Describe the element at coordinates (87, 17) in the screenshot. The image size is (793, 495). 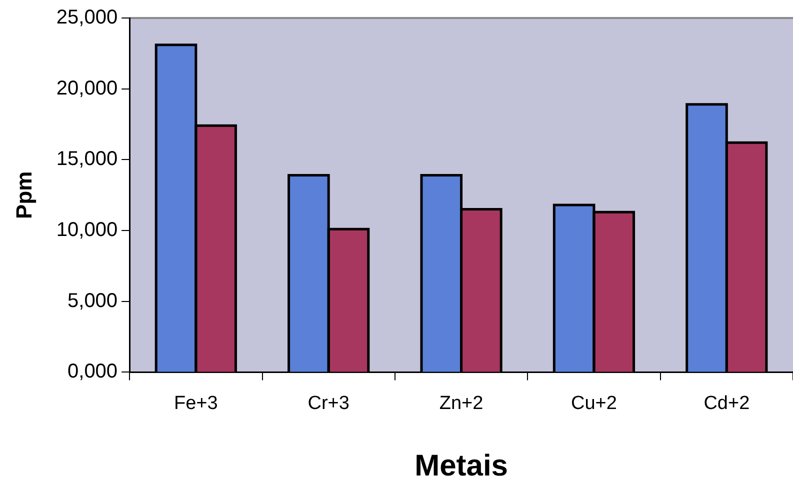
I see `y-tick-label: 25,000` at that location.